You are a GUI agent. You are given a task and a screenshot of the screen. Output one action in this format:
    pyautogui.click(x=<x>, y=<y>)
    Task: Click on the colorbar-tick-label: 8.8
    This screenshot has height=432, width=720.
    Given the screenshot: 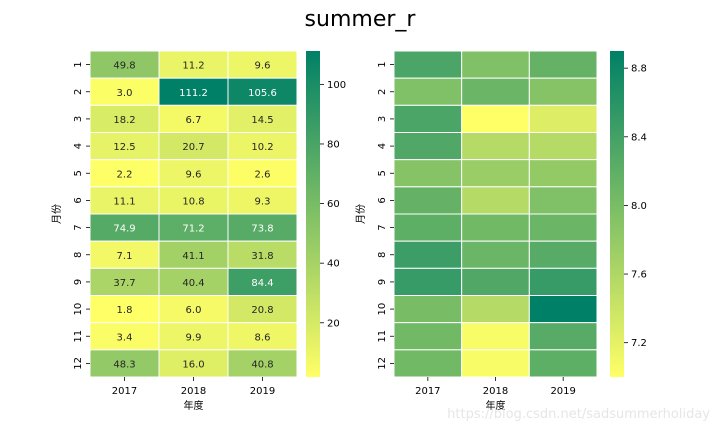 What is the action you would take?
    pyautogui.click(x=639, y=69)
    